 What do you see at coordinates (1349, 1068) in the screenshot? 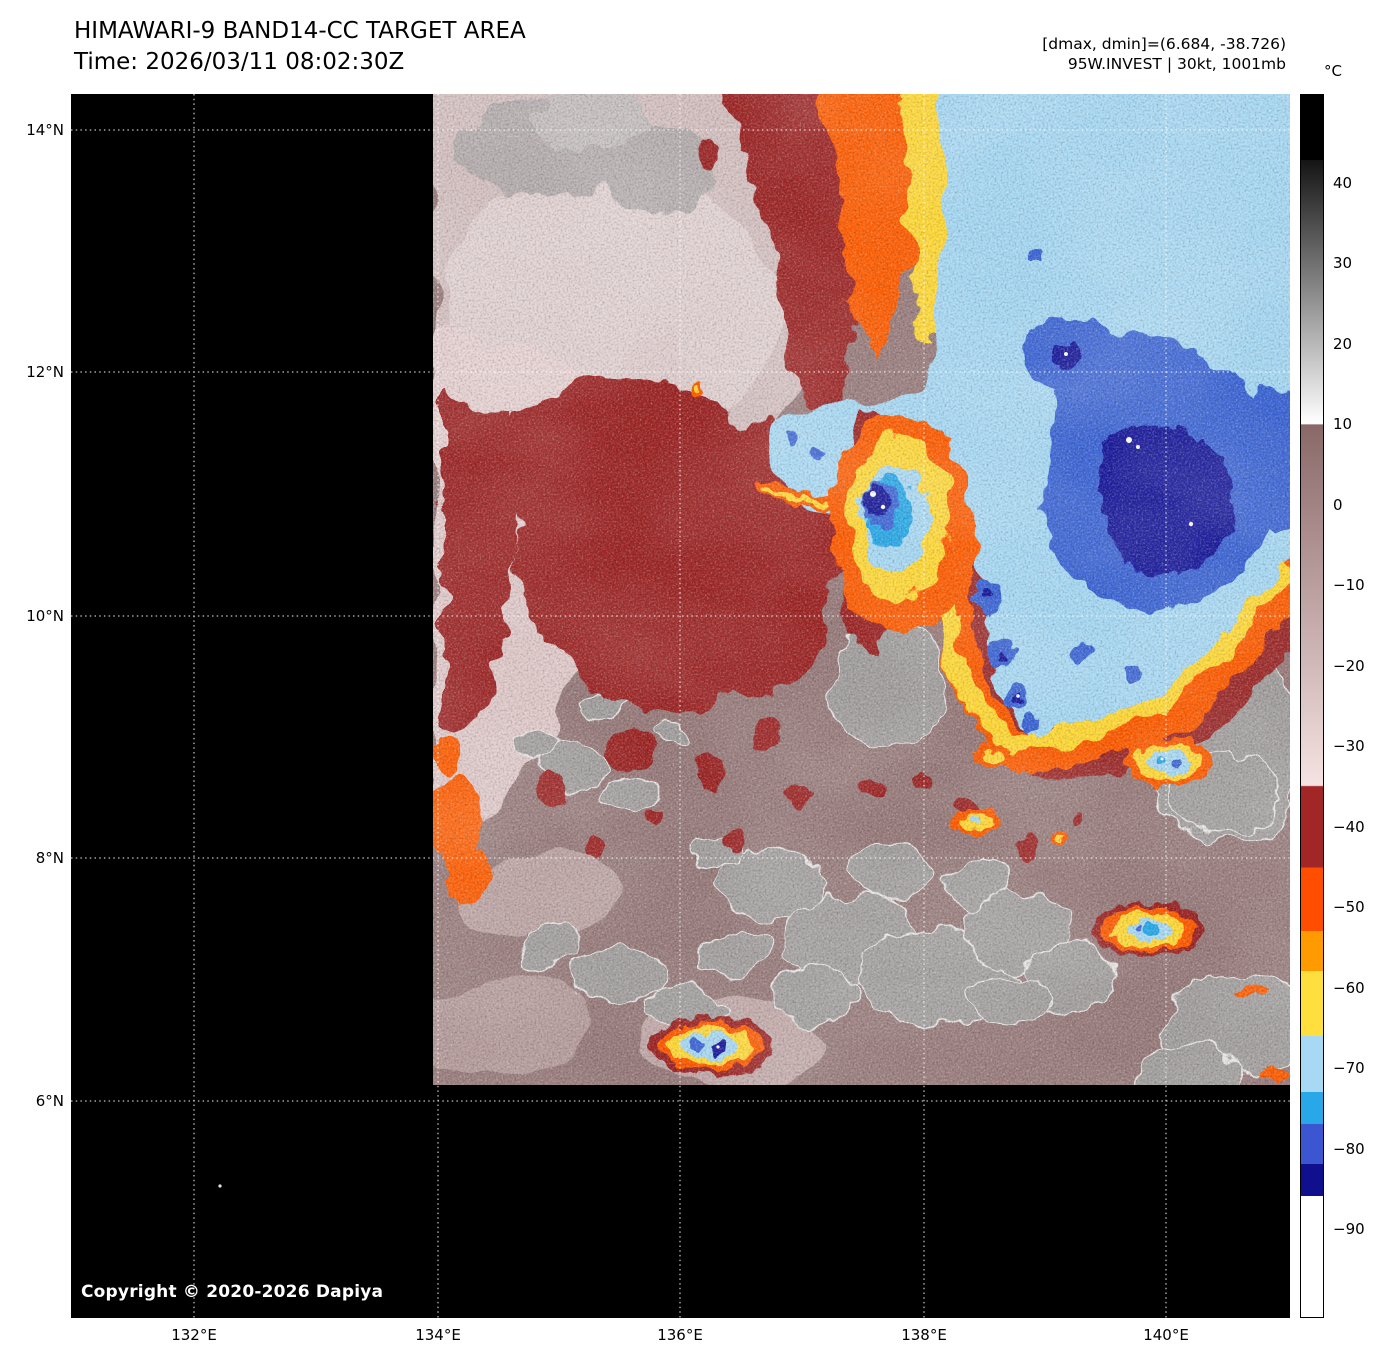
I see `colorbar-tick-label: −70` at bounding box center [1349, 1068].